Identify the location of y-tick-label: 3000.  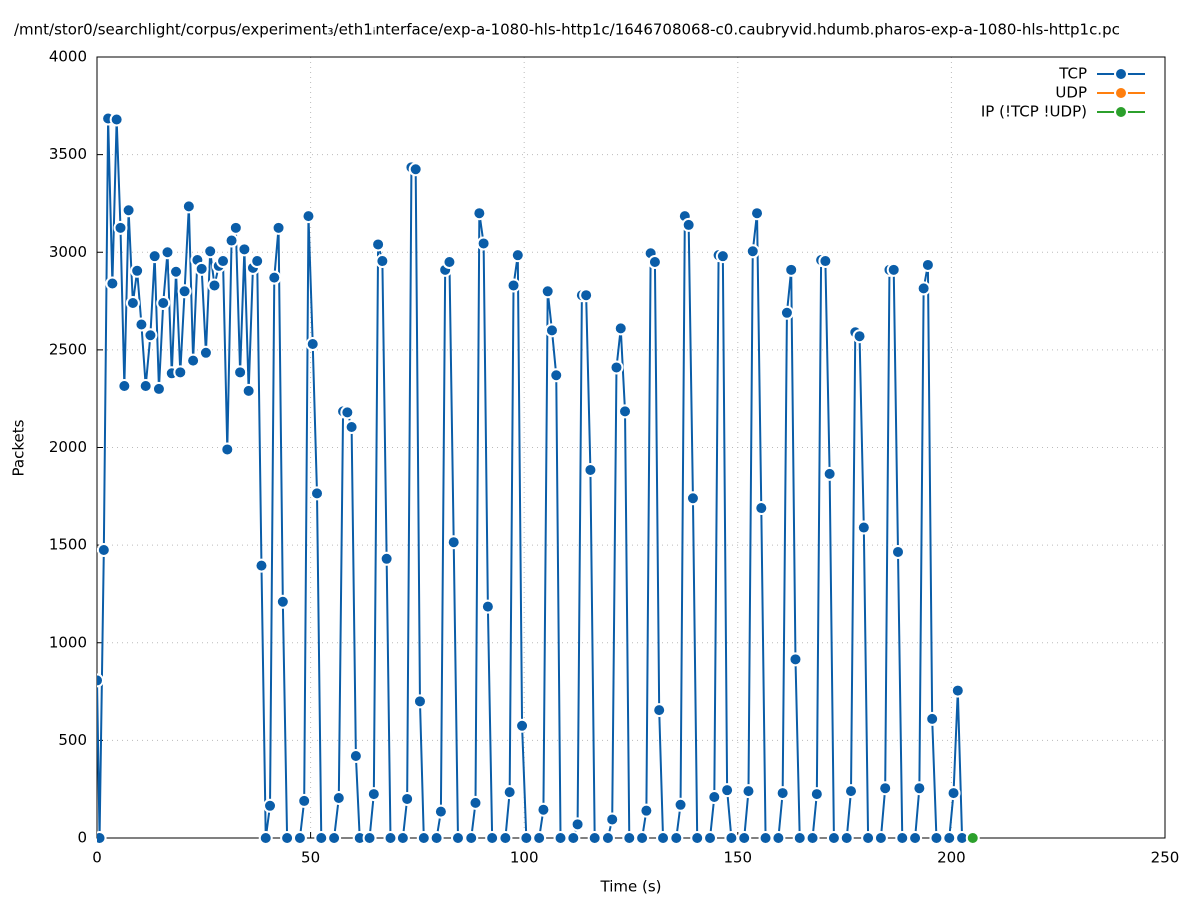
(68, 252).